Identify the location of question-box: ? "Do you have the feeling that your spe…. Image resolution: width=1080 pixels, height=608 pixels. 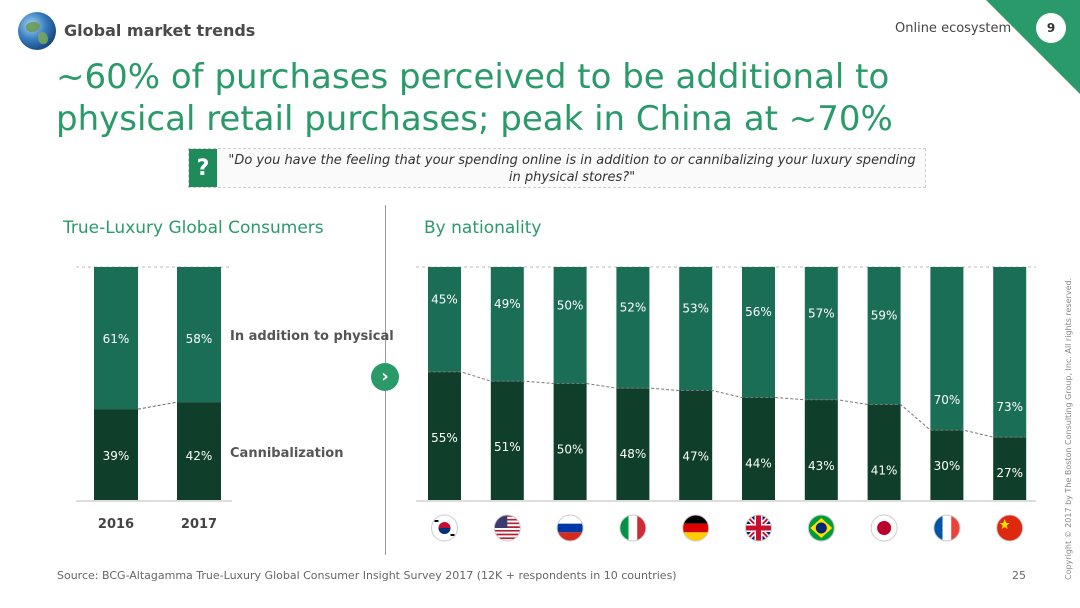
(557, 168).